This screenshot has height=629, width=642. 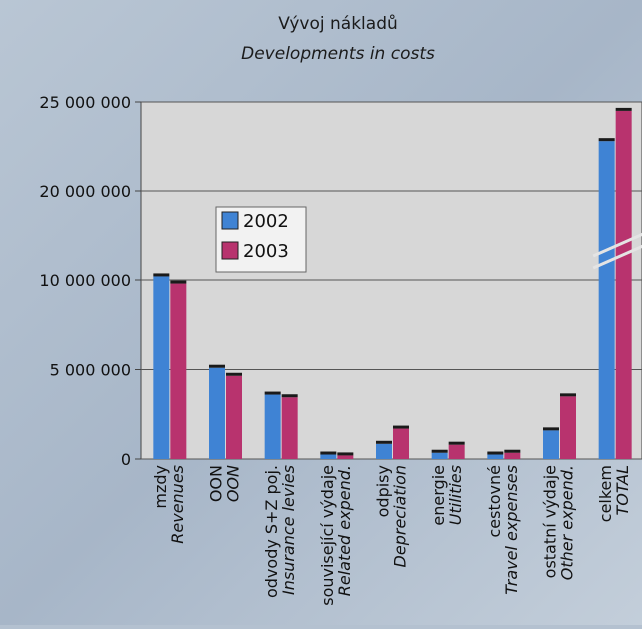 I want to click on legend-swatch-2003, so click(x=230, y=250).